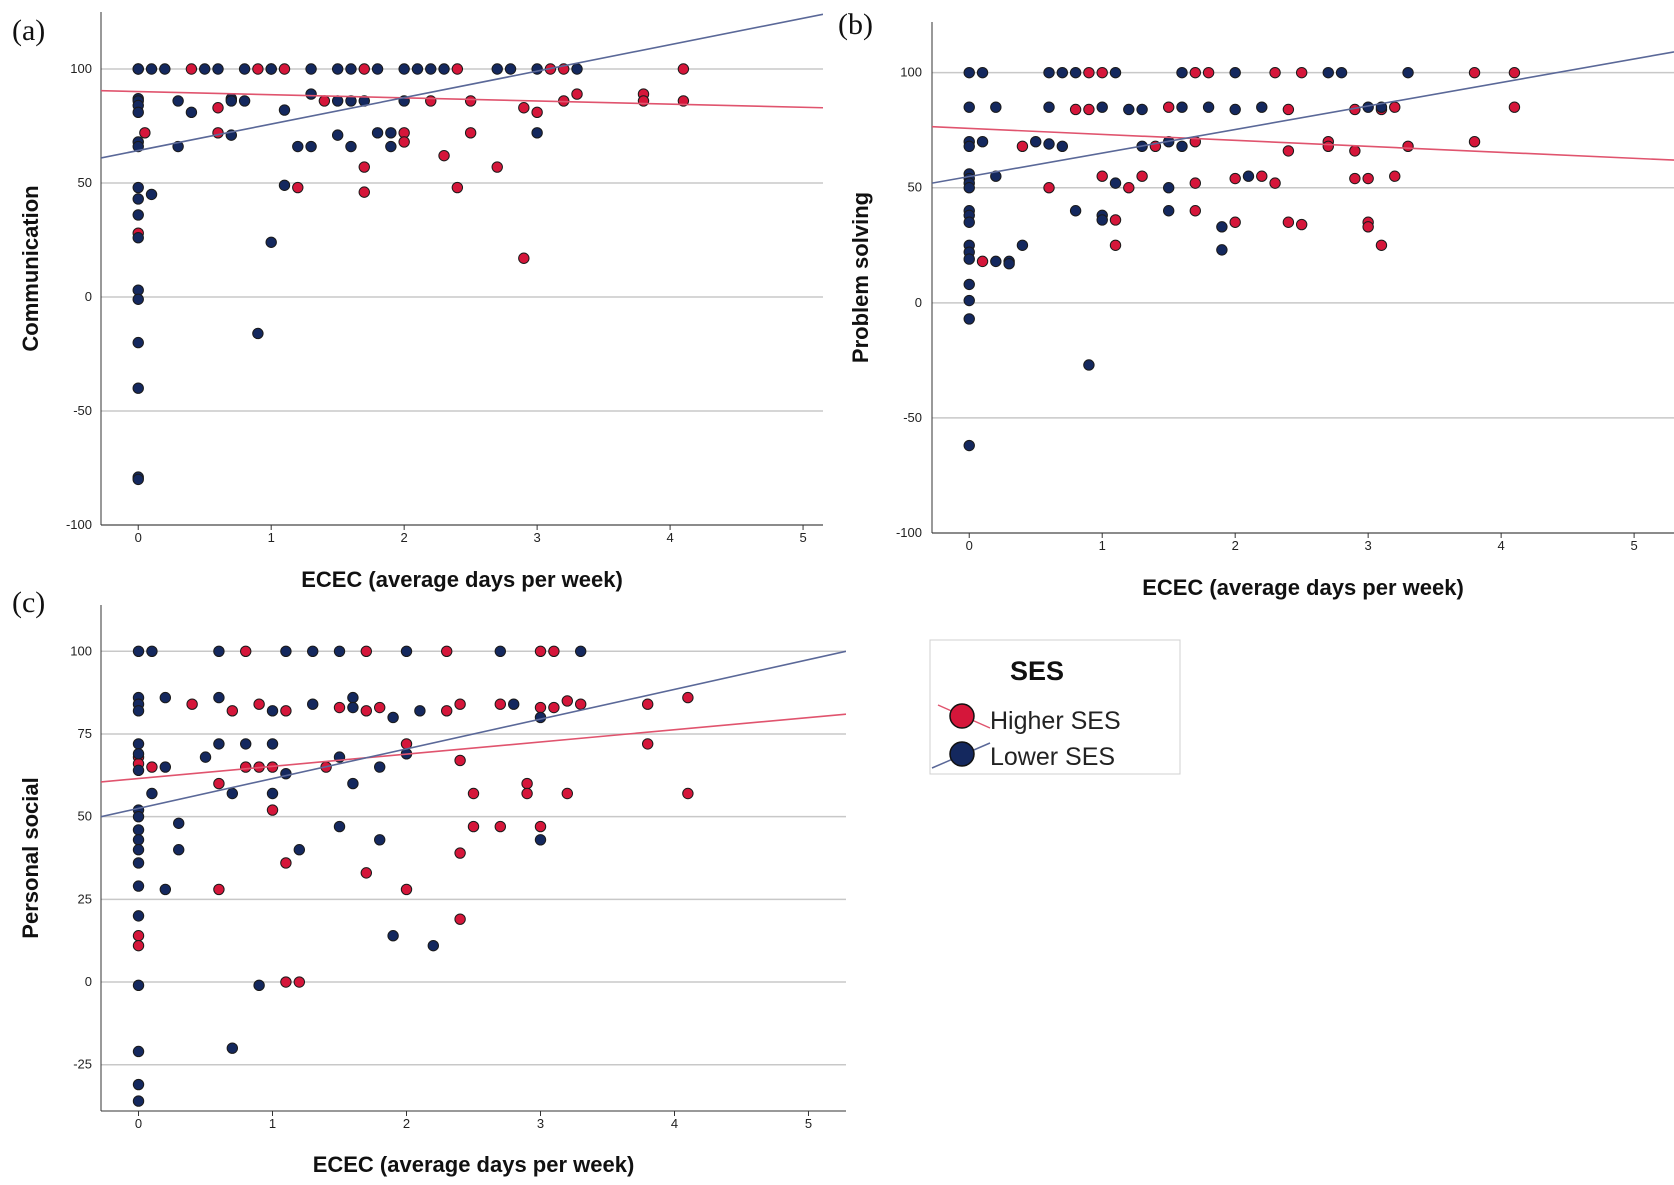 This screenshot has height=1185, width=1674. What do you see at coordinates (912, 417) in the screenshot?
I see `y-tick-label: -50` at bounding box center [912, 417].